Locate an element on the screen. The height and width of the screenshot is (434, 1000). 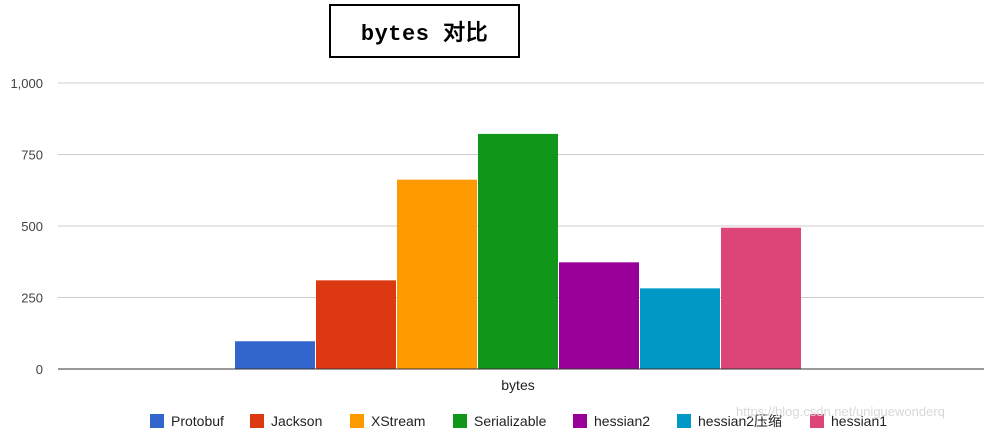
bar-protobuf is located at coordinates (275, 355).